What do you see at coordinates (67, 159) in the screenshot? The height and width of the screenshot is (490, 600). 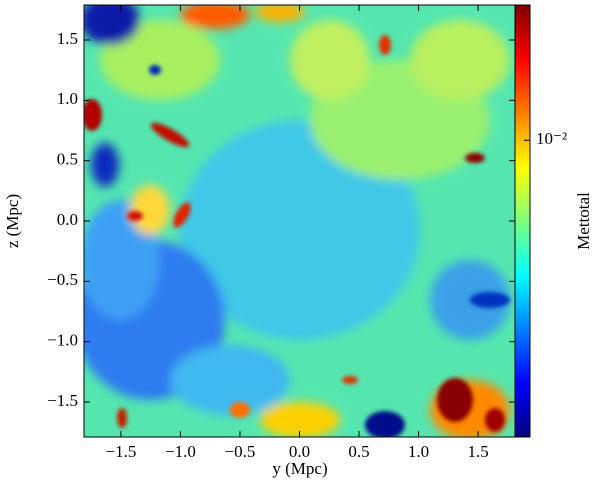 I see `y-tick-label: 0.5` at bounding box center [67, 159].